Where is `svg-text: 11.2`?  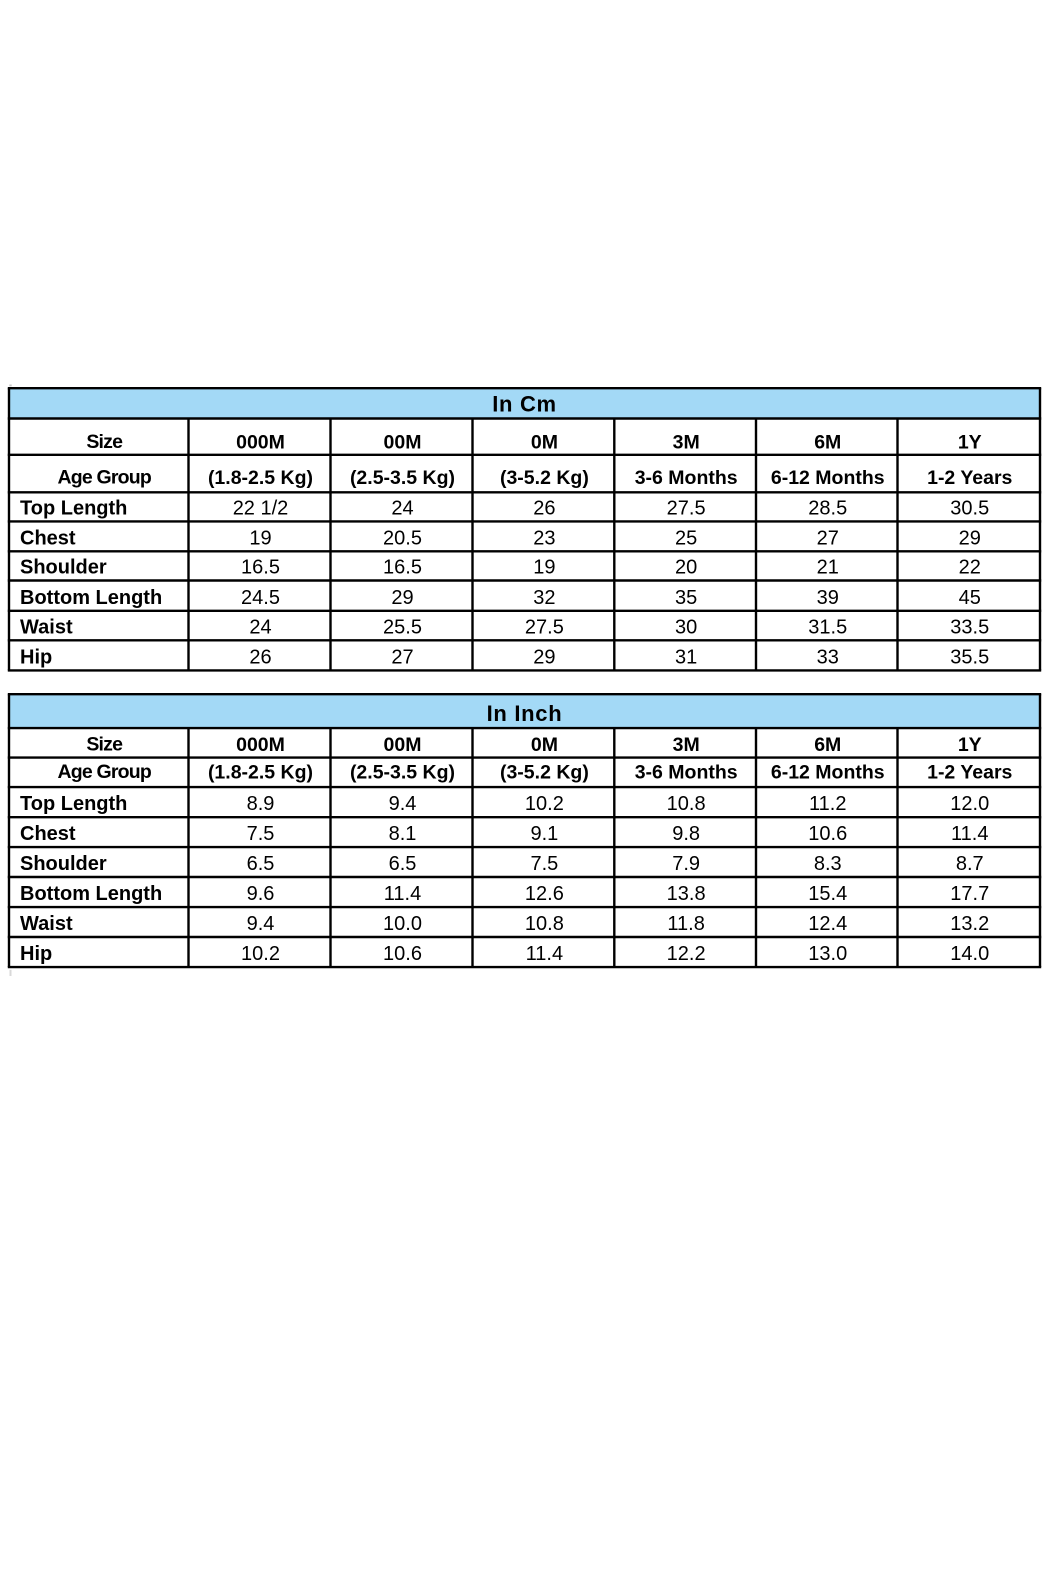
svg-text: 11.2 is located at coordinates (827, 804).